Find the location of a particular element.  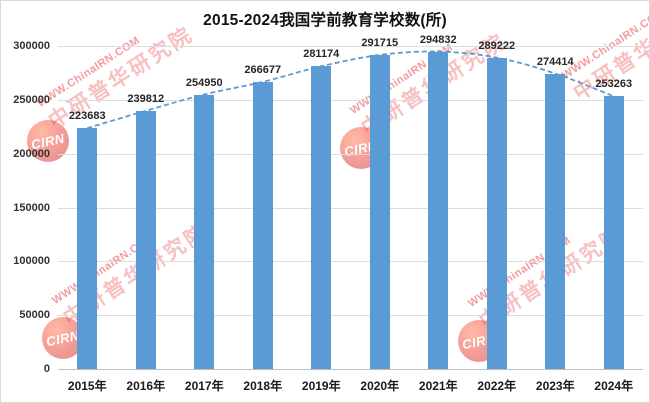

bar-value-label: 223683 is located at coordinates (87, 116).